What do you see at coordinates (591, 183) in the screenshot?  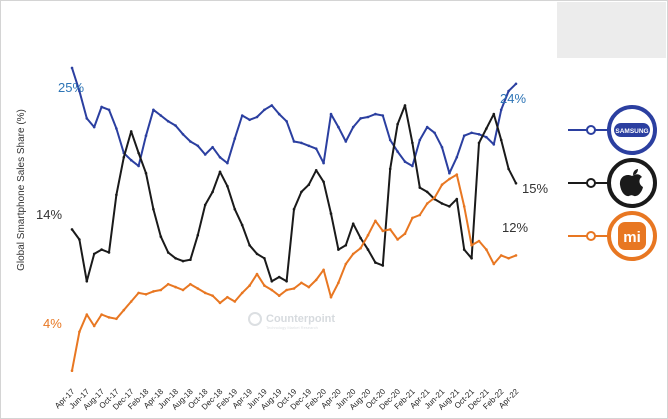 I see `legend-apple-marker` at bounding box center [591, 183].